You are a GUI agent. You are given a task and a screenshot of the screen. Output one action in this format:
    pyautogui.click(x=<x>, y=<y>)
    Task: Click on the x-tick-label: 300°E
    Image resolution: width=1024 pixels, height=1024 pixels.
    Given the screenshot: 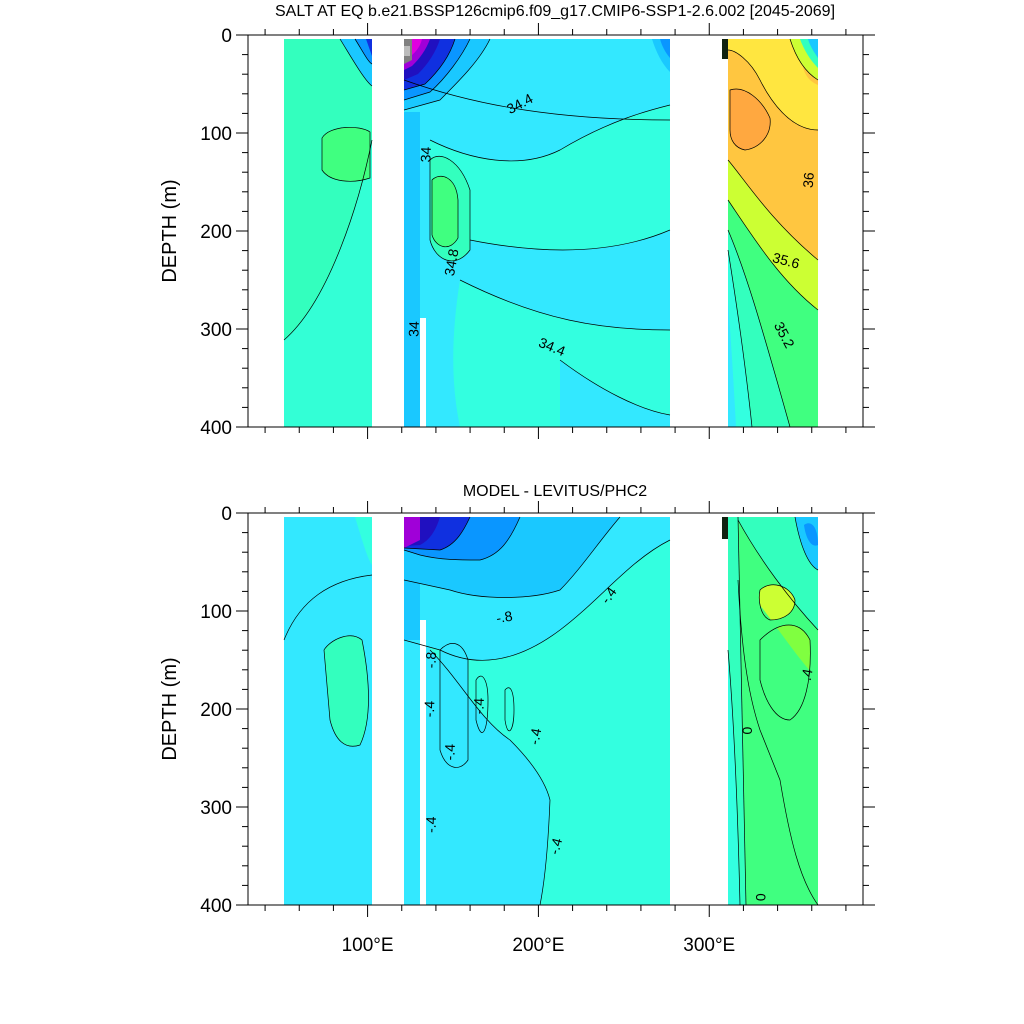 What is the action you would take?
    pyautogui.click(x=709, y=945)
    